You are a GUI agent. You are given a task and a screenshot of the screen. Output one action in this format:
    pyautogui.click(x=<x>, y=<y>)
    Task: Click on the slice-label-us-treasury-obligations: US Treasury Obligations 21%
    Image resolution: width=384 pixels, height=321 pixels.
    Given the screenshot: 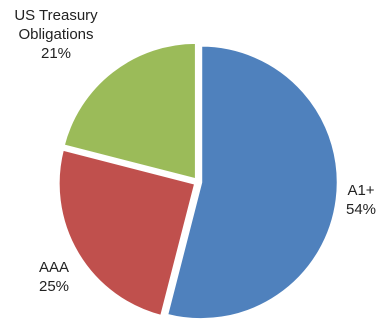 What is the action you would take?
    pyautogui.click(x=56, y=34)
    